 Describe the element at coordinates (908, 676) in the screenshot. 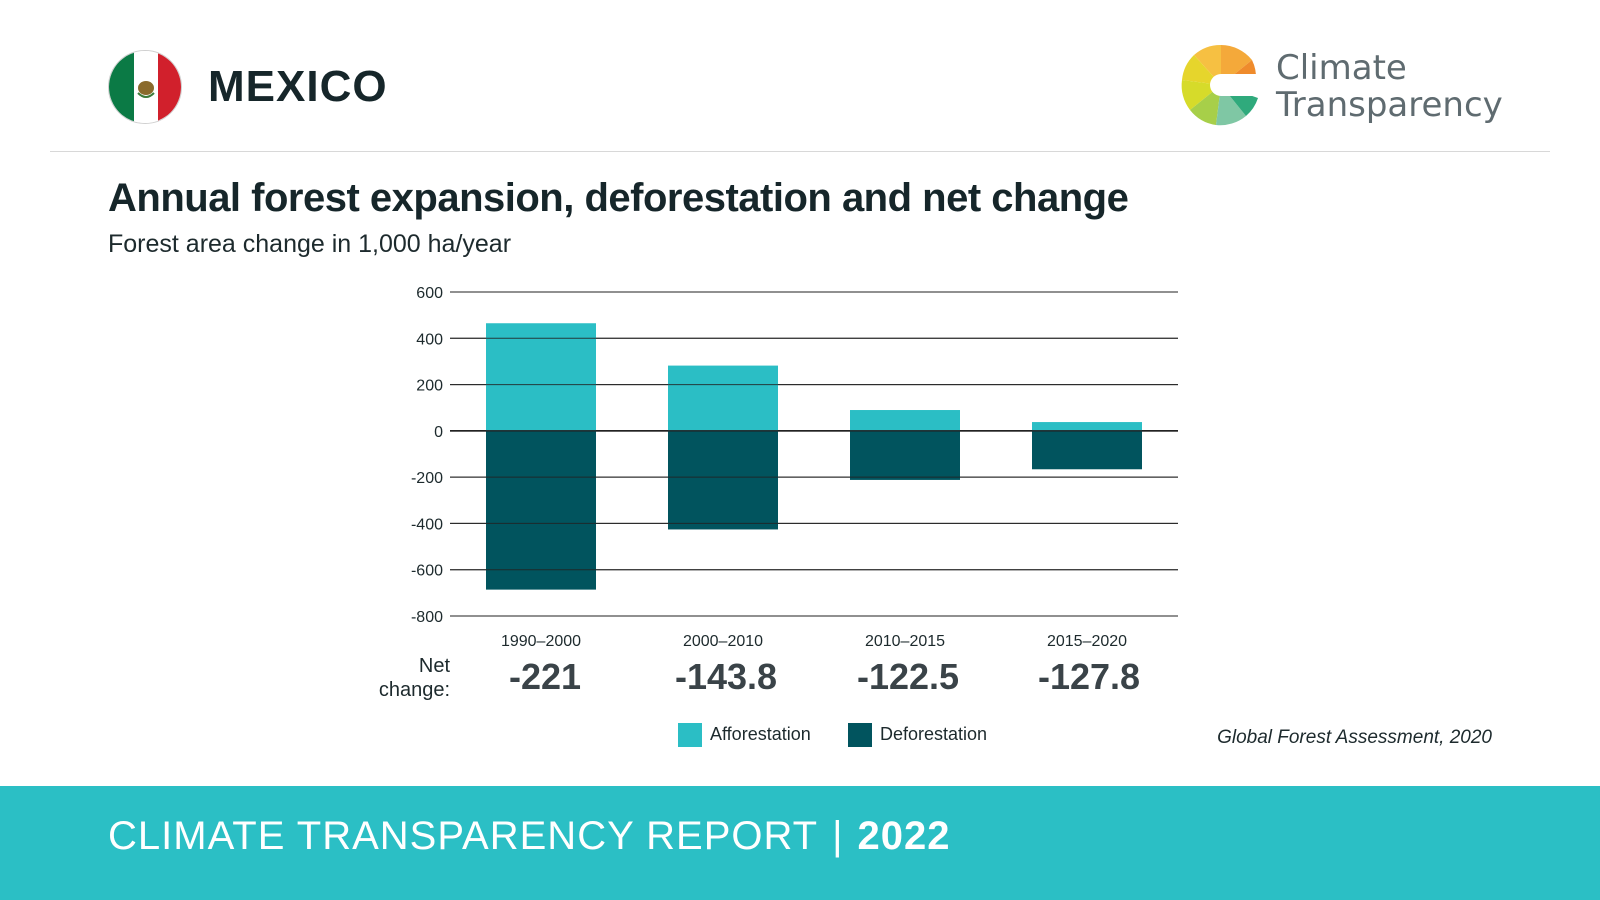

I see `net-change-value: -122.5` at that location.